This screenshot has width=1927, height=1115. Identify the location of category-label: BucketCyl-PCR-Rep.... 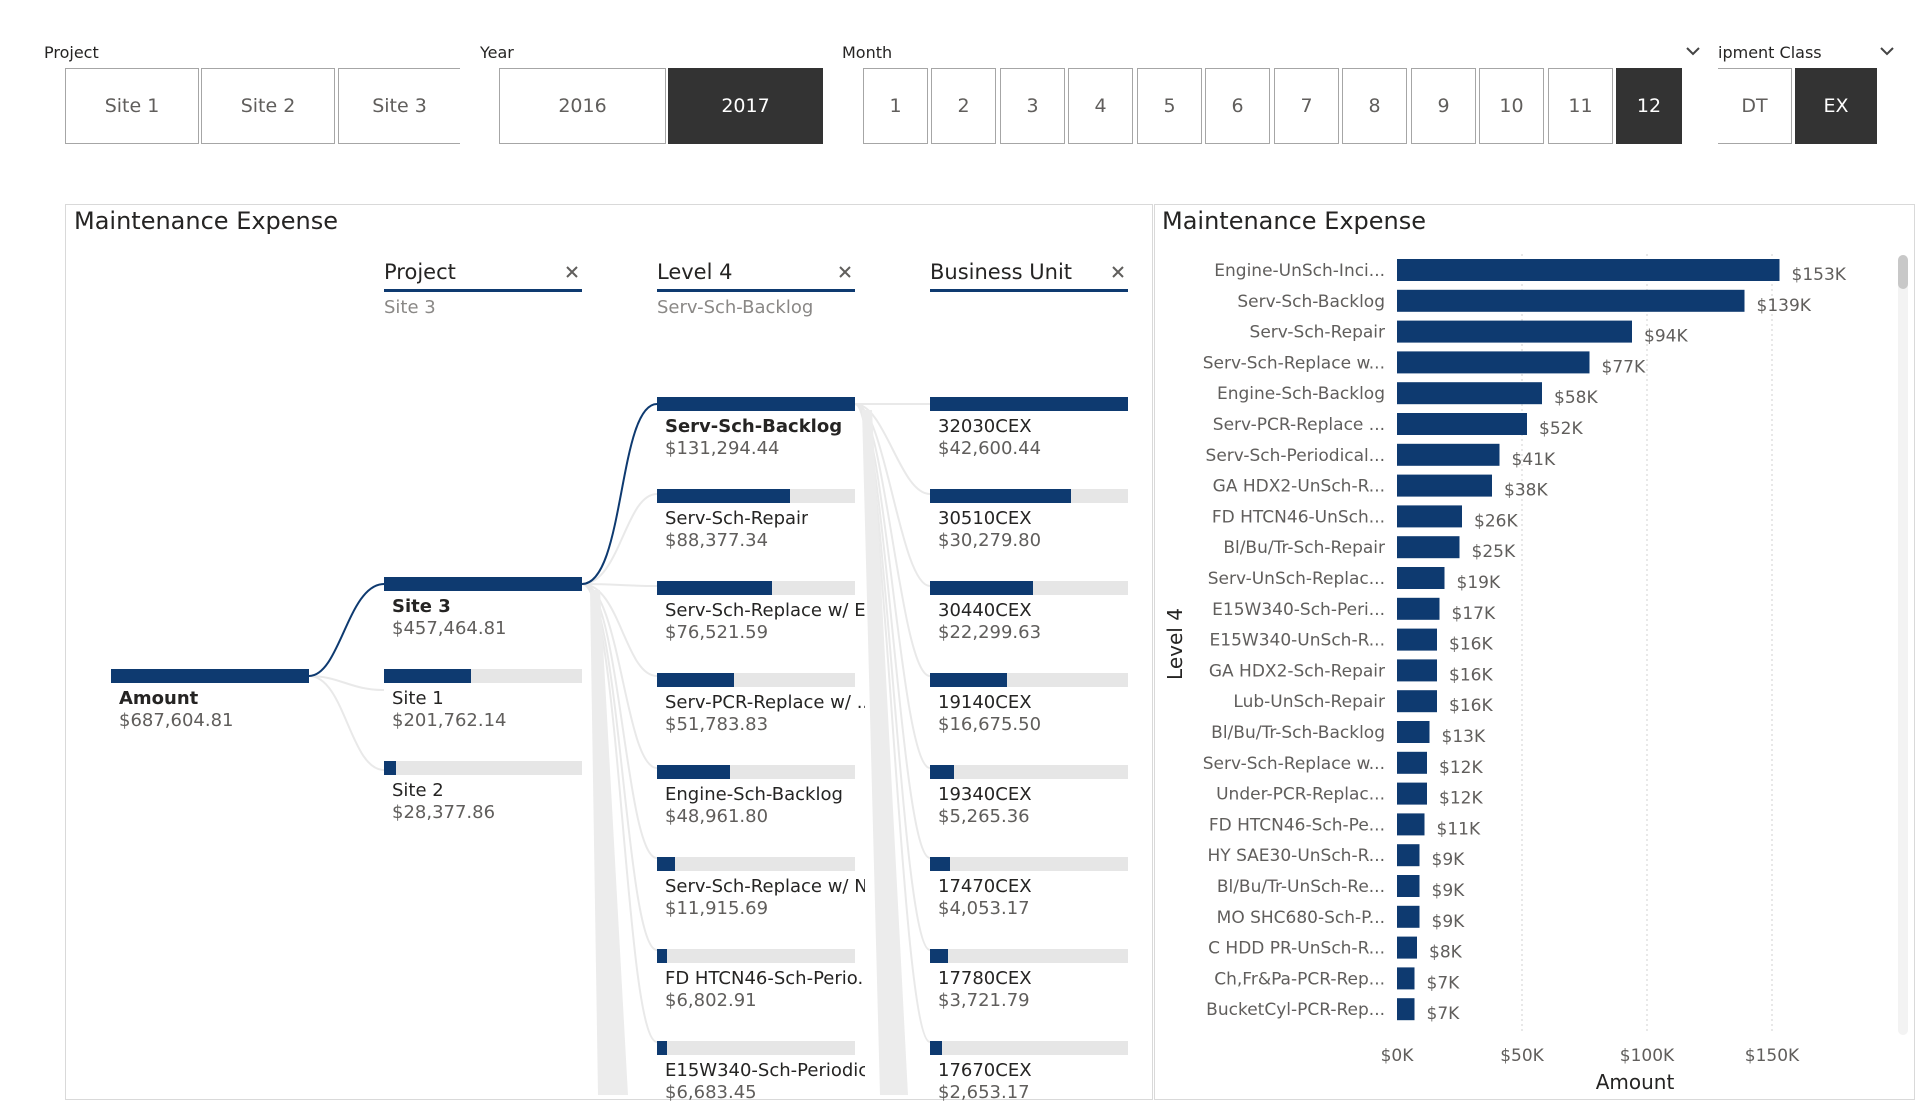
(1295, 1010).